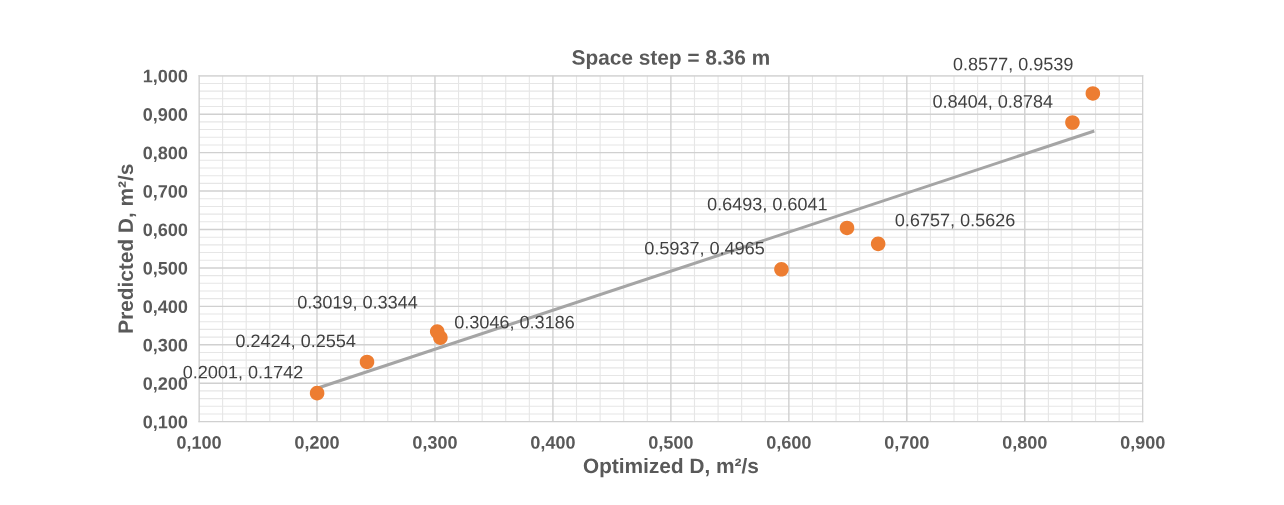 This screenshot has height=505, width=1284. What do you see at coordinates (955, 221) in the screenshot?
I see `data-label: 0.6757, 0.5626` at bounding box center [955, 221].